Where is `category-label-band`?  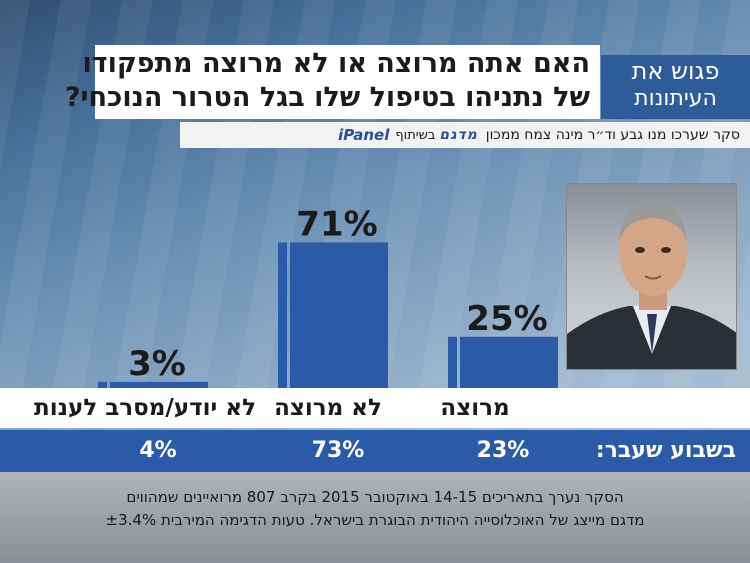
category-label-band is located at coordinates (375, 408).